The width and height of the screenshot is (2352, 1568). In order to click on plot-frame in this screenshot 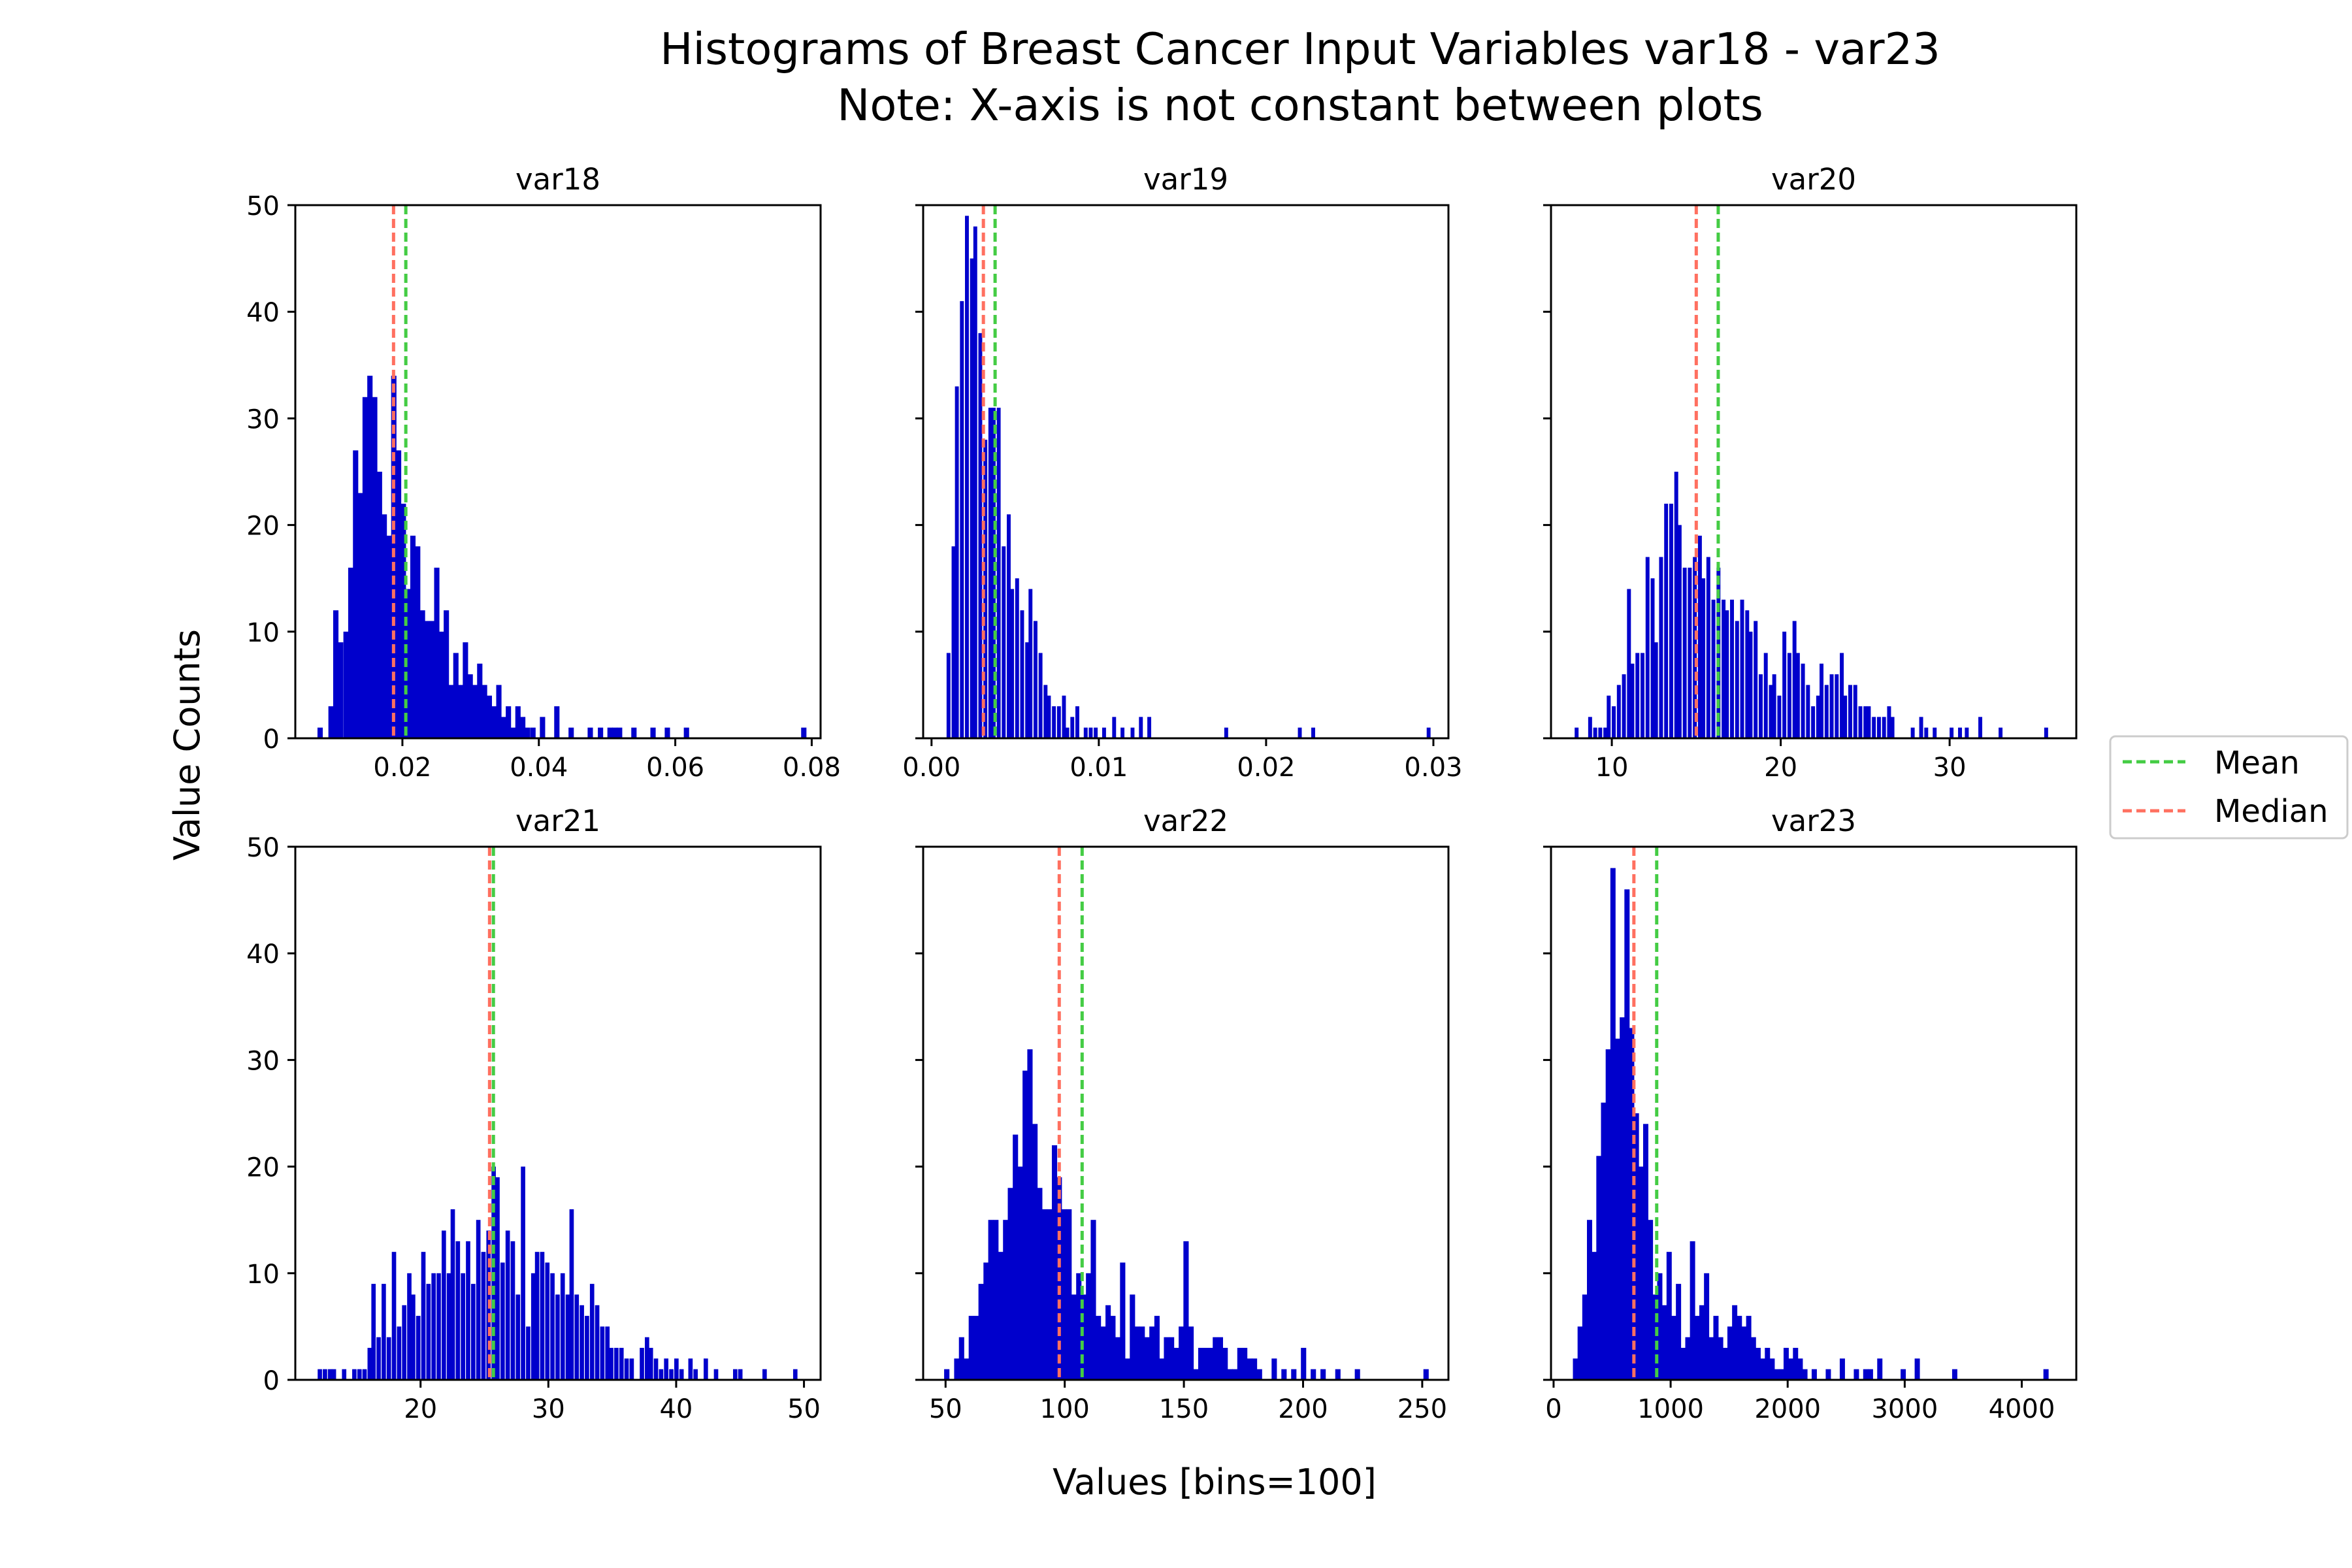, I will do `click(1814, 1113)`.